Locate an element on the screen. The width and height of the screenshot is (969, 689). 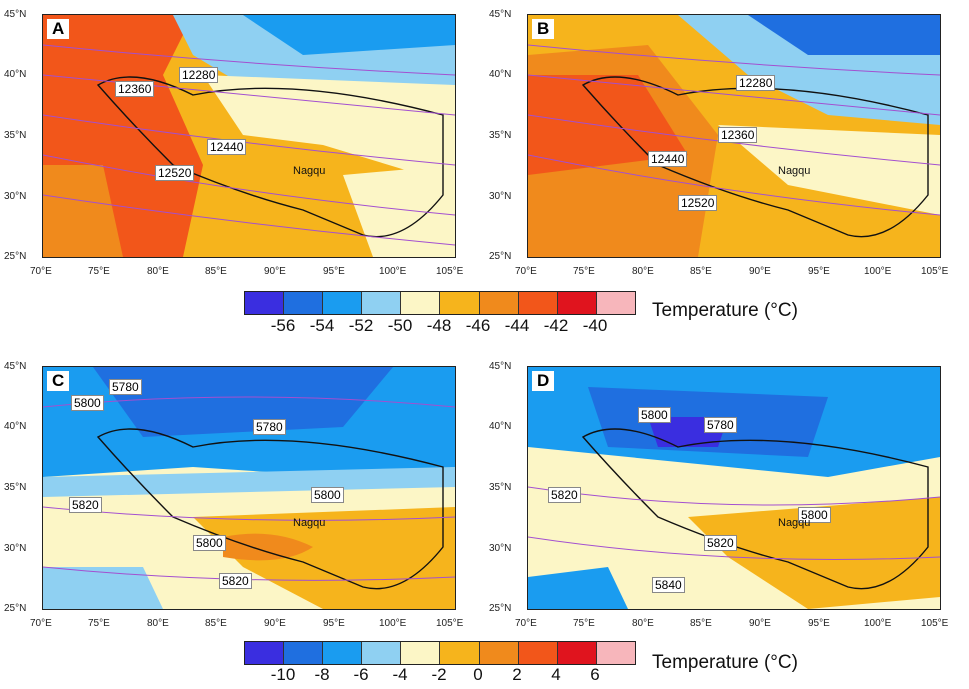
map-c is located at coordinates (249, 488).